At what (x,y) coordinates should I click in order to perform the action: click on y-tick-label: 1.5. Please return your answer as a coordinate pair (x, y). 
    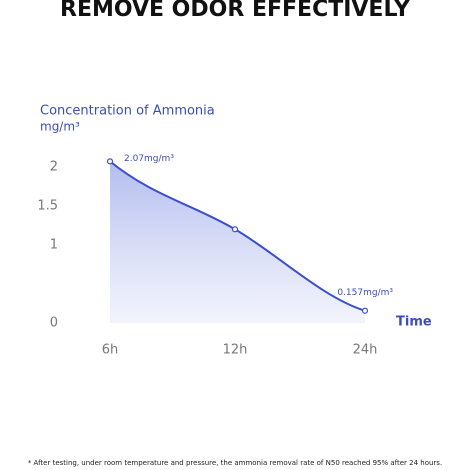
    Looking at the image, I should click on (47, 205).